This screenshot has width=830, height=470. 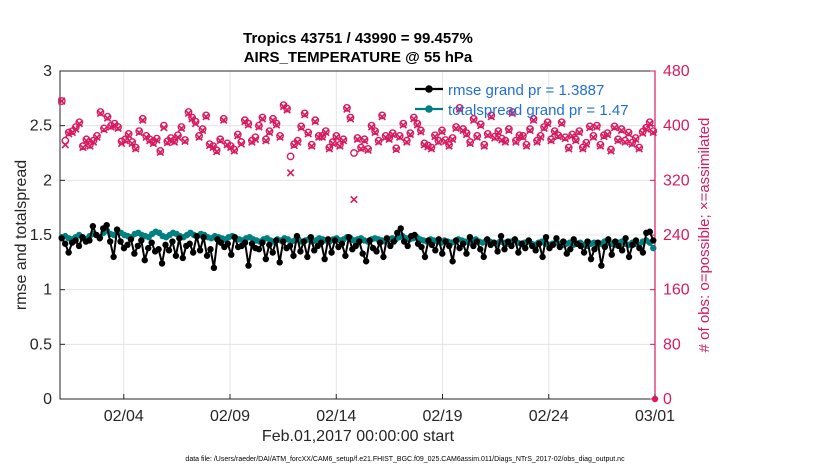 I want to click on y-axis-label: rmse and totalspread, so click(x=21, y=235).